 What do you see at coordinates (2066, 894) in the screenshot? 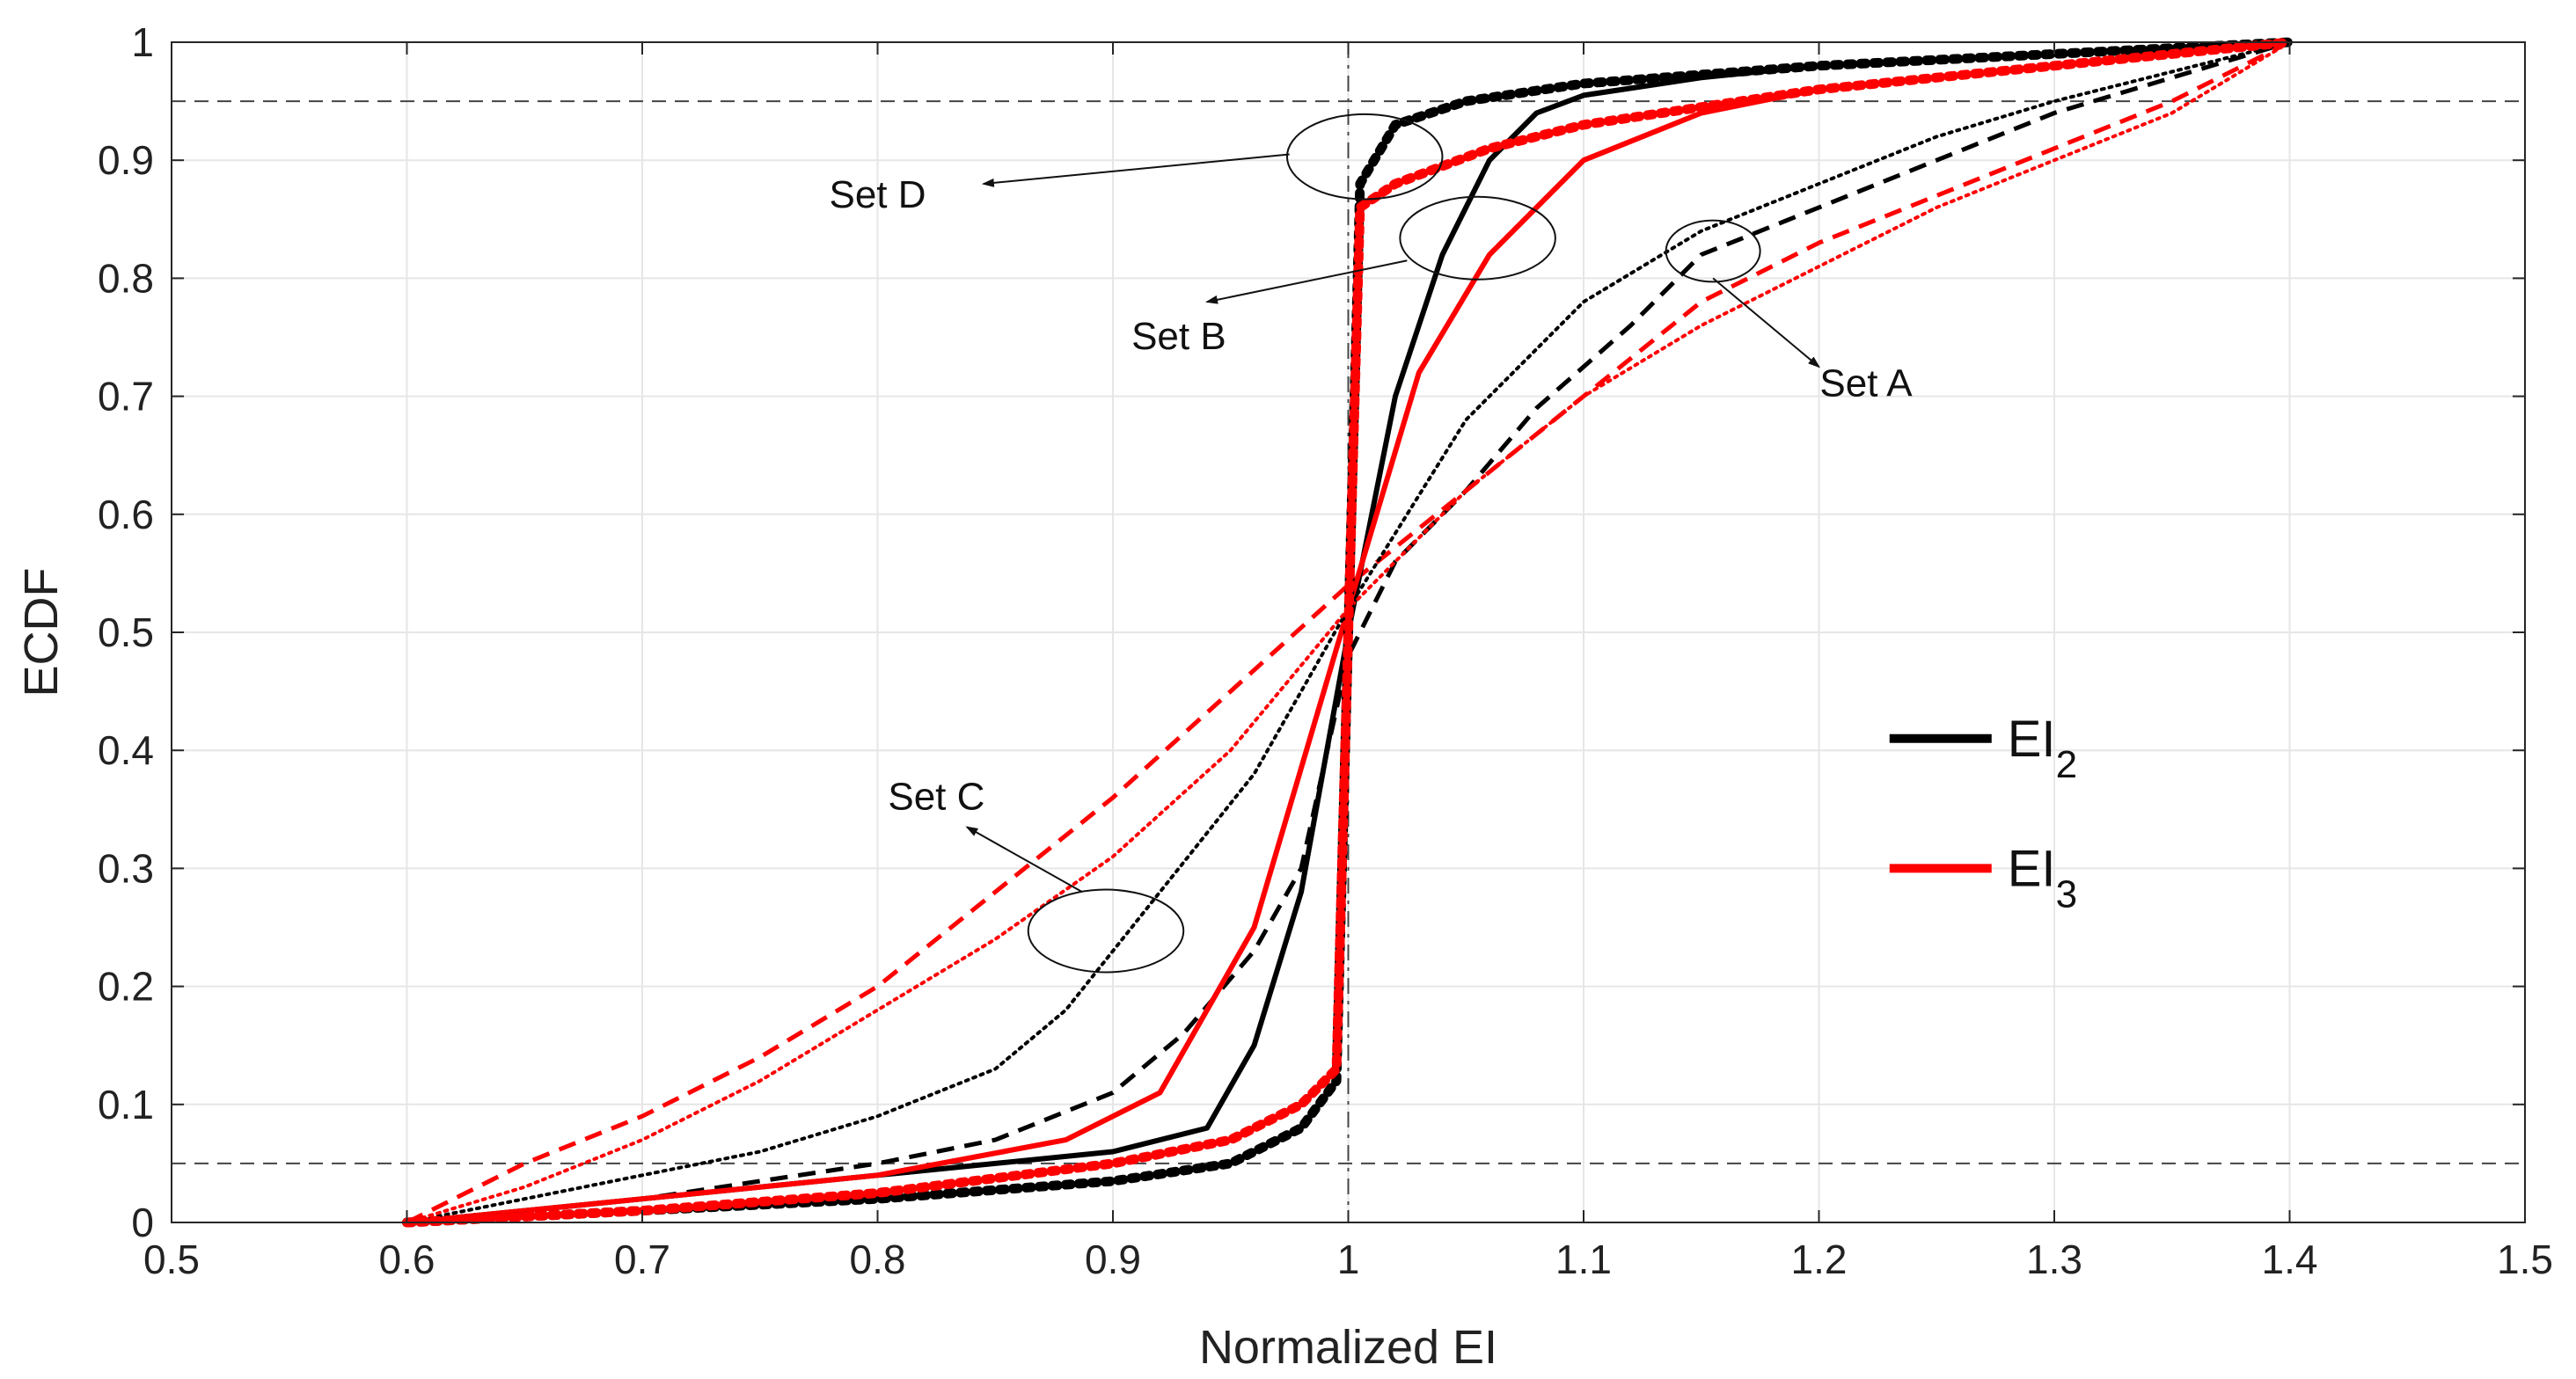
I see `legend-label-subscript: 3` at bounding box center [2066, 894].